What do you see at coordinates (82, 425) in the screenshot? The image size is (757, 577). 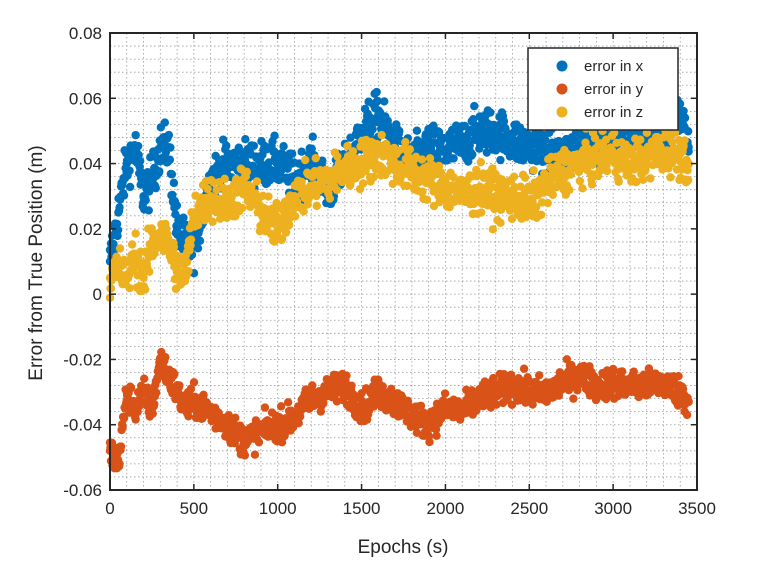 I see `y-tick-label: -0.04` at bounding box center [82, 425].